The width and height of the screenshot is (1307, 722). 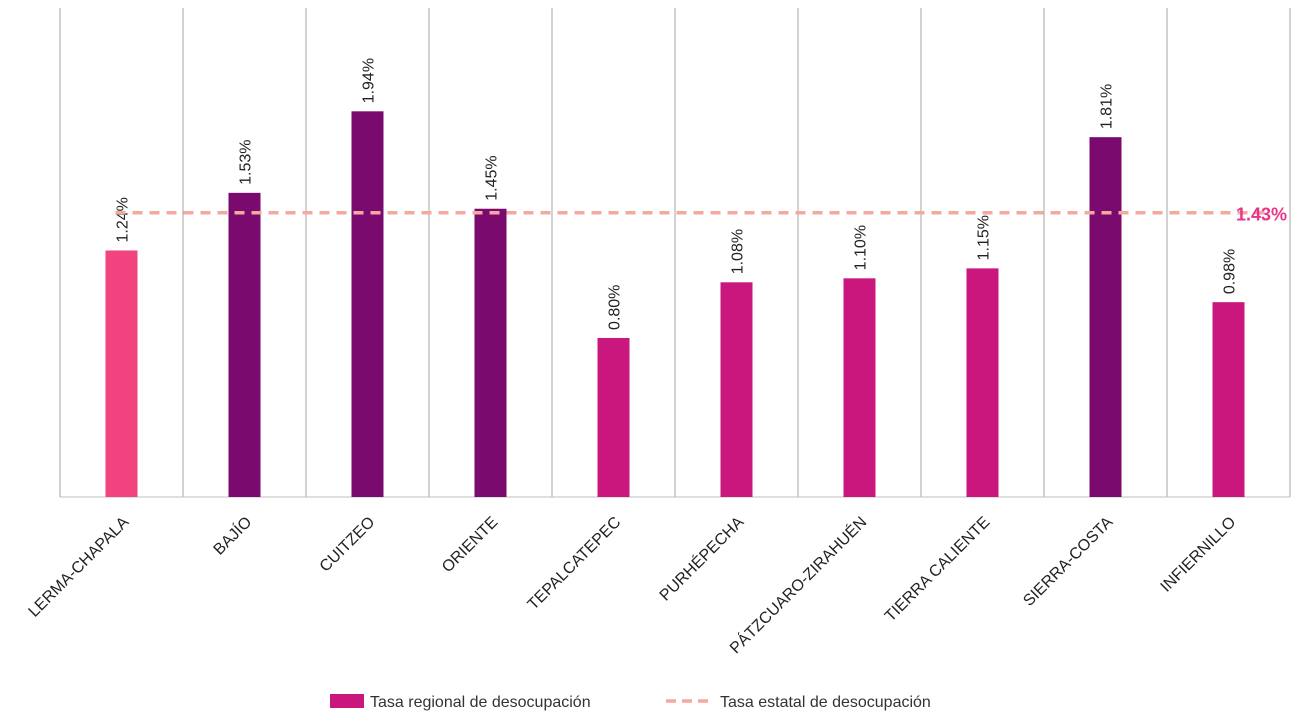 I want to click on value-label: 0.98%, so click(x=1230, y=271).